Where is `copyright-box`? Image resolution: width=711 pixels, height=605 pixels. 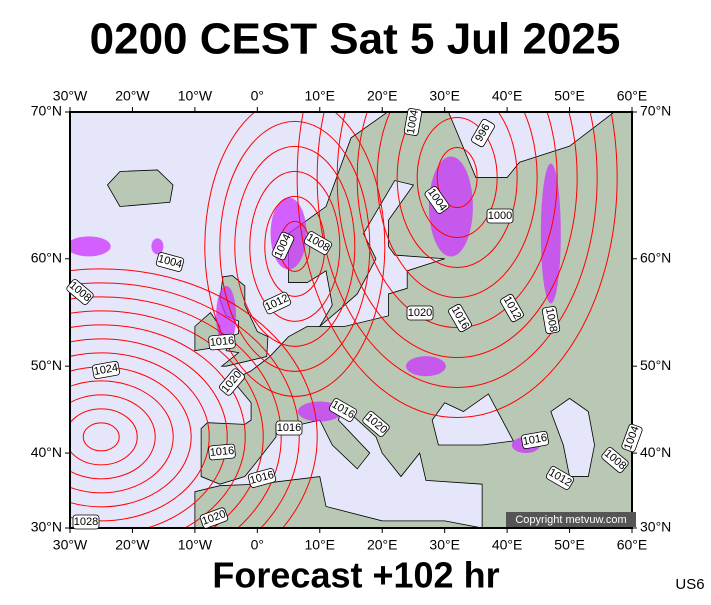
copyright-box is located at coordinates (571, 519).